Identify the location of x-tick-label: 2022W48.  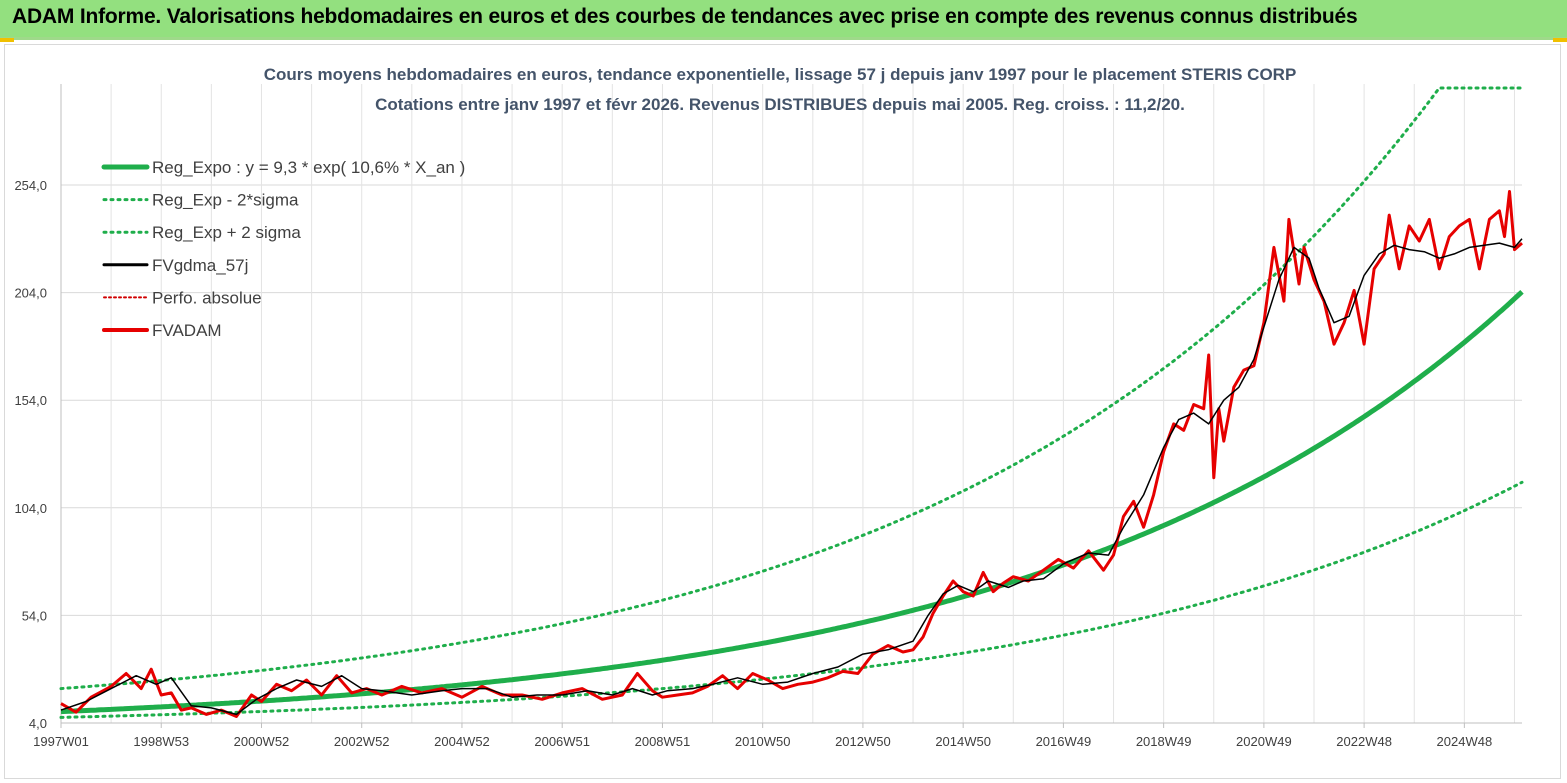
(1364, 741).